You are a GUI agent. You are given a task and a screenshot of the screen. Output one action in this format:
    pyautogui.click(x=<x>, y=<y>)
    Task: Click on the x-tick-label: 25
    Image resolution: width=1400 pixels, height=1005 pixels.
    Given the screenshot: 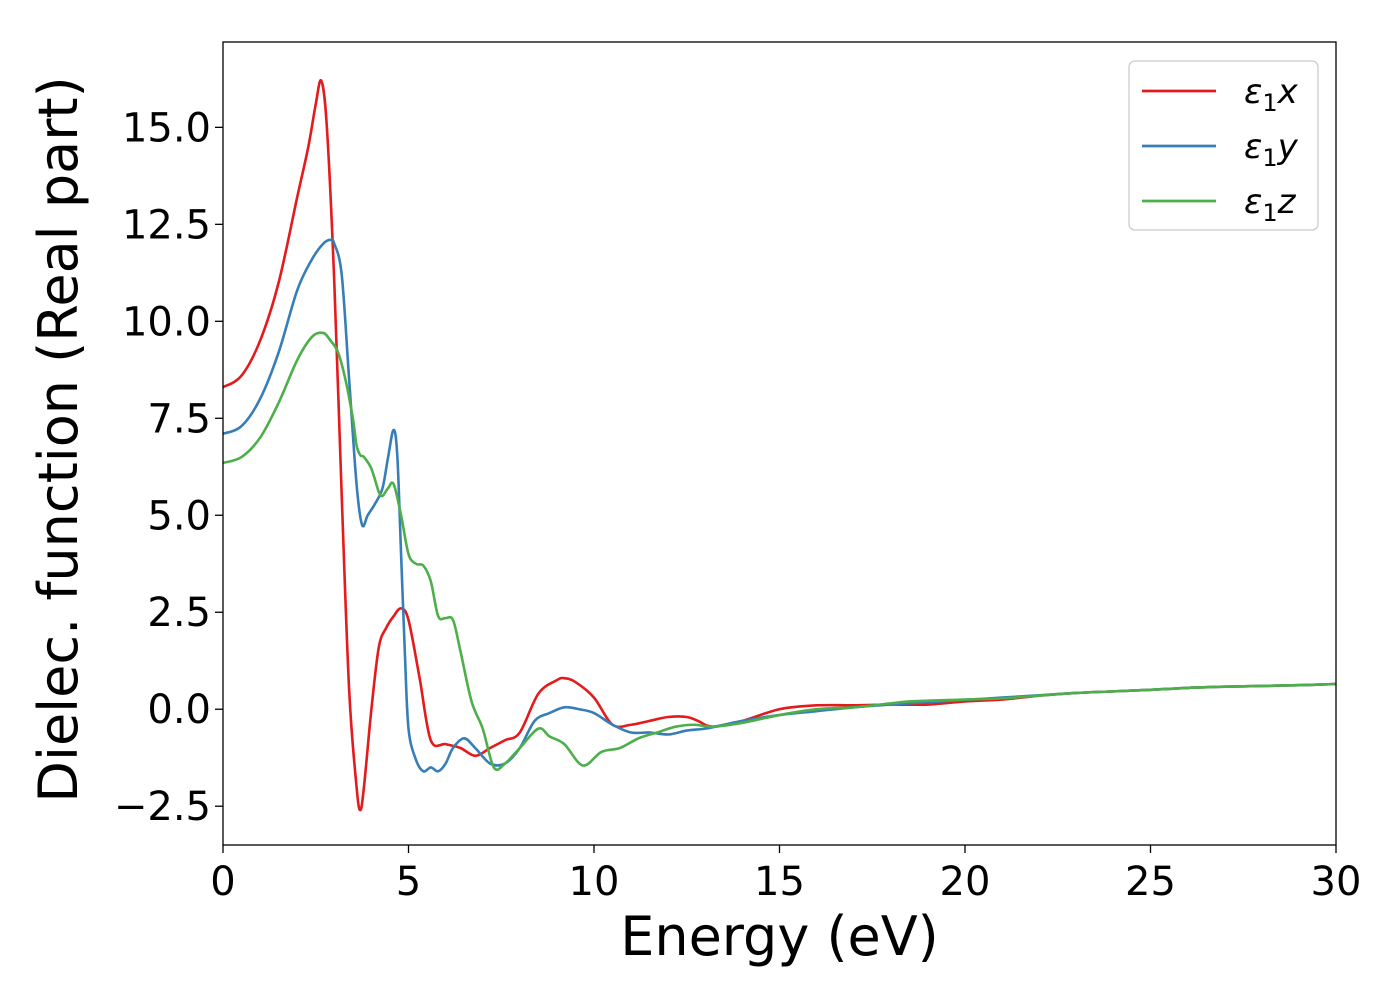 What is the action you would take?
    pyautogui.click(x=1150, y=882)
    